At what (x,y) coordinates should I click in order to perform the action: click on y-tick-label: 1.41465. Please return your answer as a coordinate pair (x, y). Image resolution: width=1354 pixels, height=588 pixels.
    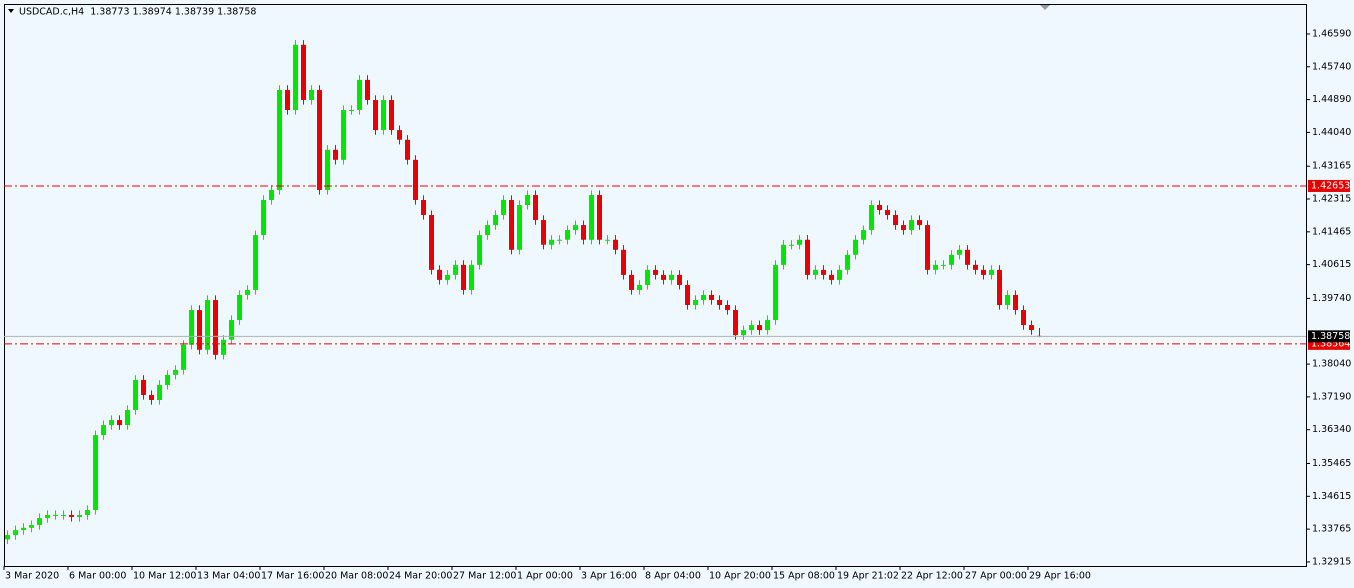
    Looking at the image, I should click on (1331, 231).